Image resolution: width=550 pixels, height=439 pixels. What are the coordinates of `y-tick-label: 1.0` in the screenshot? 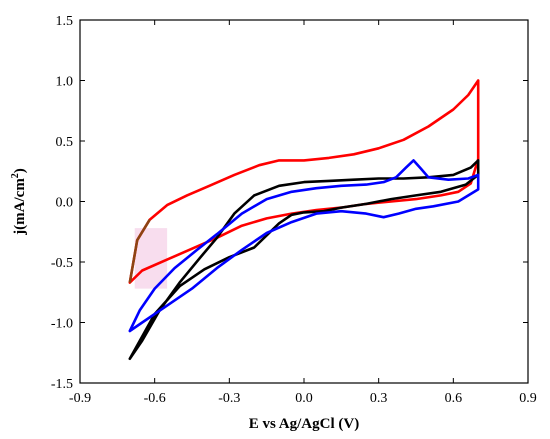 It's located at (65, 82).